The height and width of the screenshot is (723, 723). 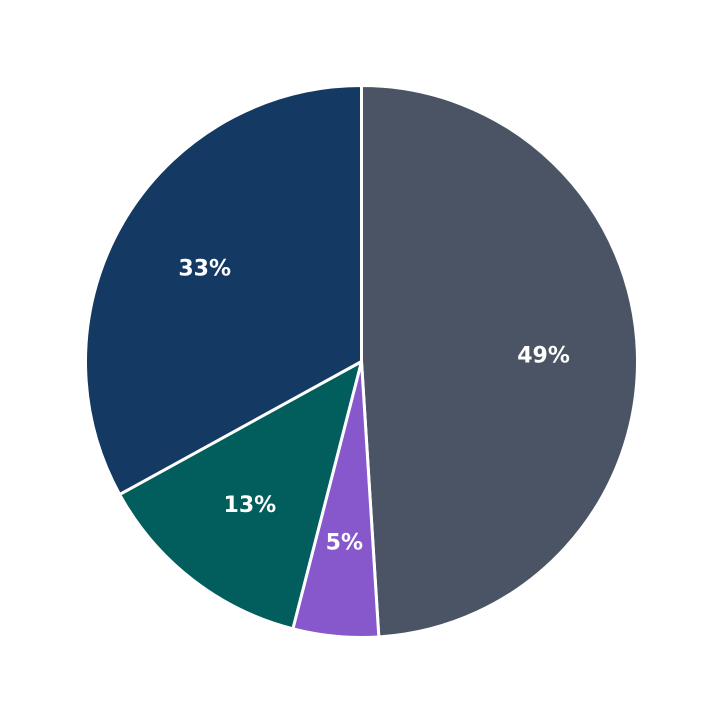 What do you see at coordinates (543, 355) in the screenshot?
I see `pie-slice-label-0: 49%` at bounding box center [543, 355].